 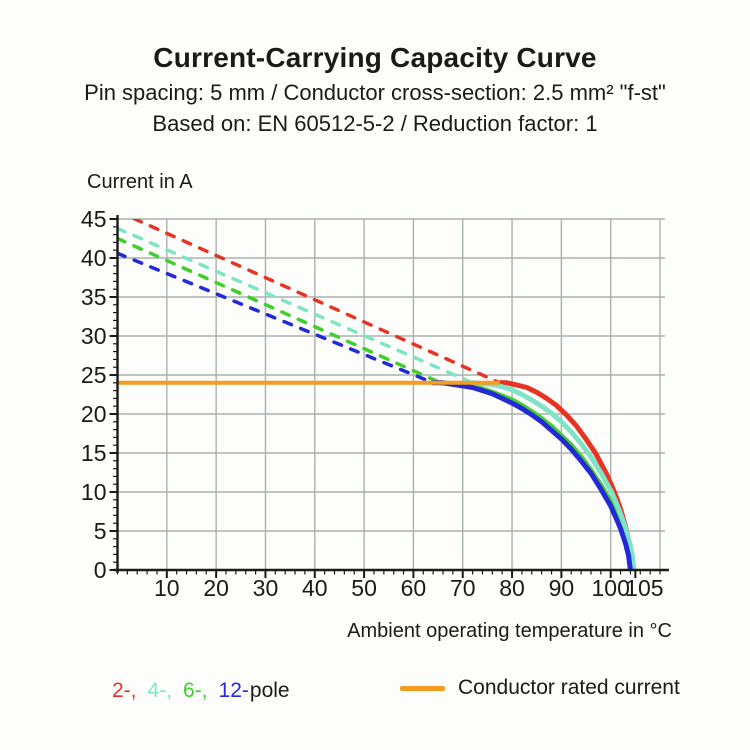 I want to click on x-tick-label: 50, so click(x=364, y=588).